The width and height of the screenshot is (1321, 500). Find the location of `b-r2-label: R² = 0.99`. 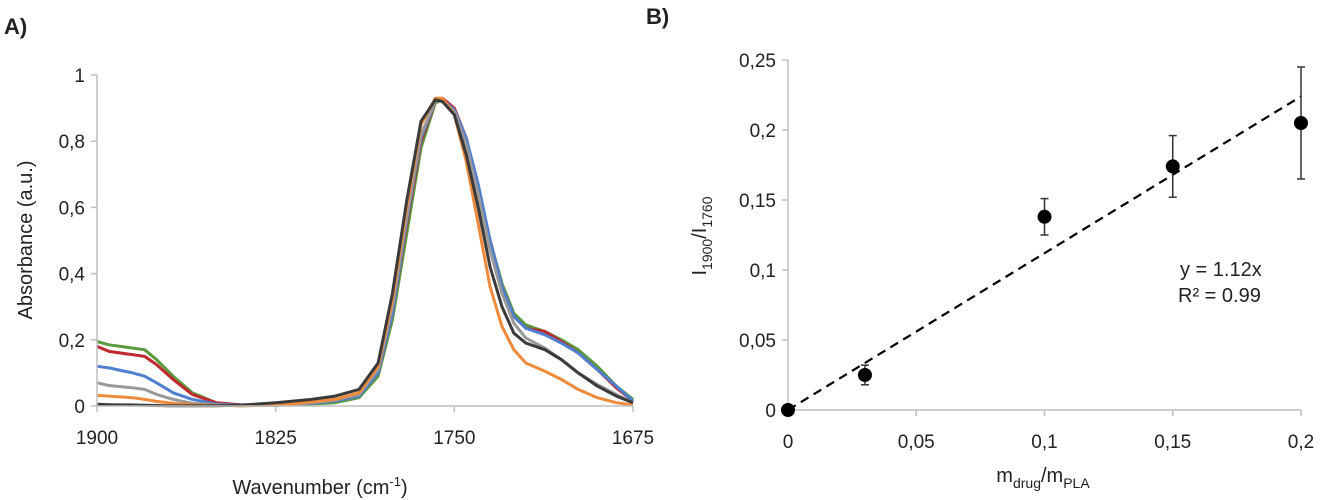

b-r2-label: R² = 0.99 is located at coordinates (1219, 296).